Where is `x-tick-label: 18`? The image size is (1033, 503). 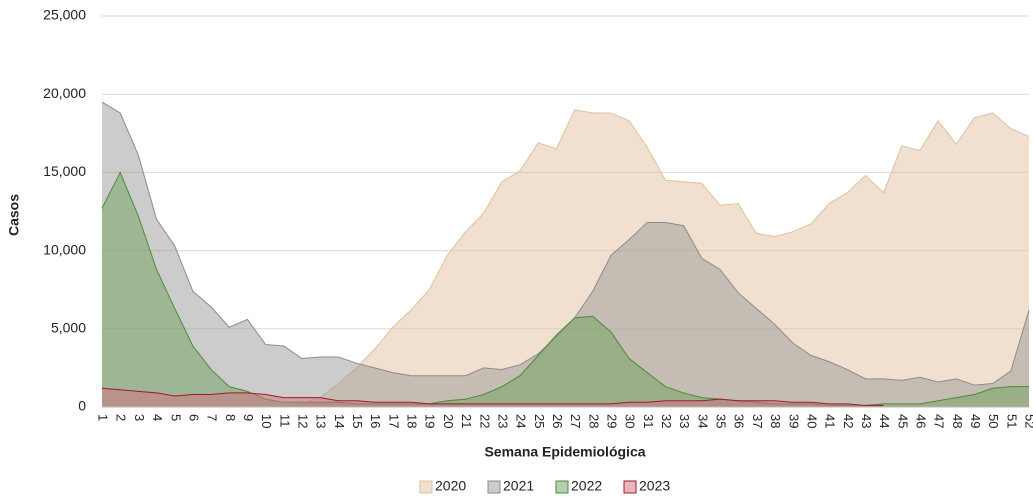 x-tick-label: 18 is located at coordinates (412, 421).